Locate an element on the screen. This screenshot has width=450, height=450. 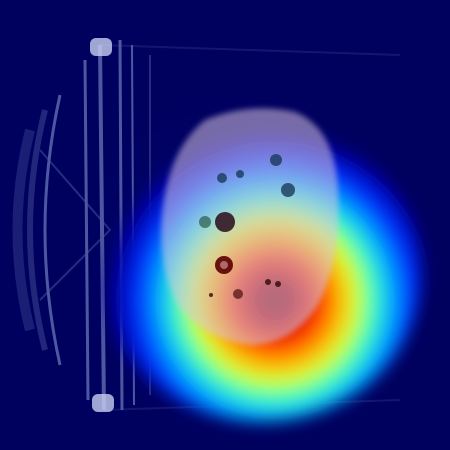
internal-structures is located at coordinates (247, 226).